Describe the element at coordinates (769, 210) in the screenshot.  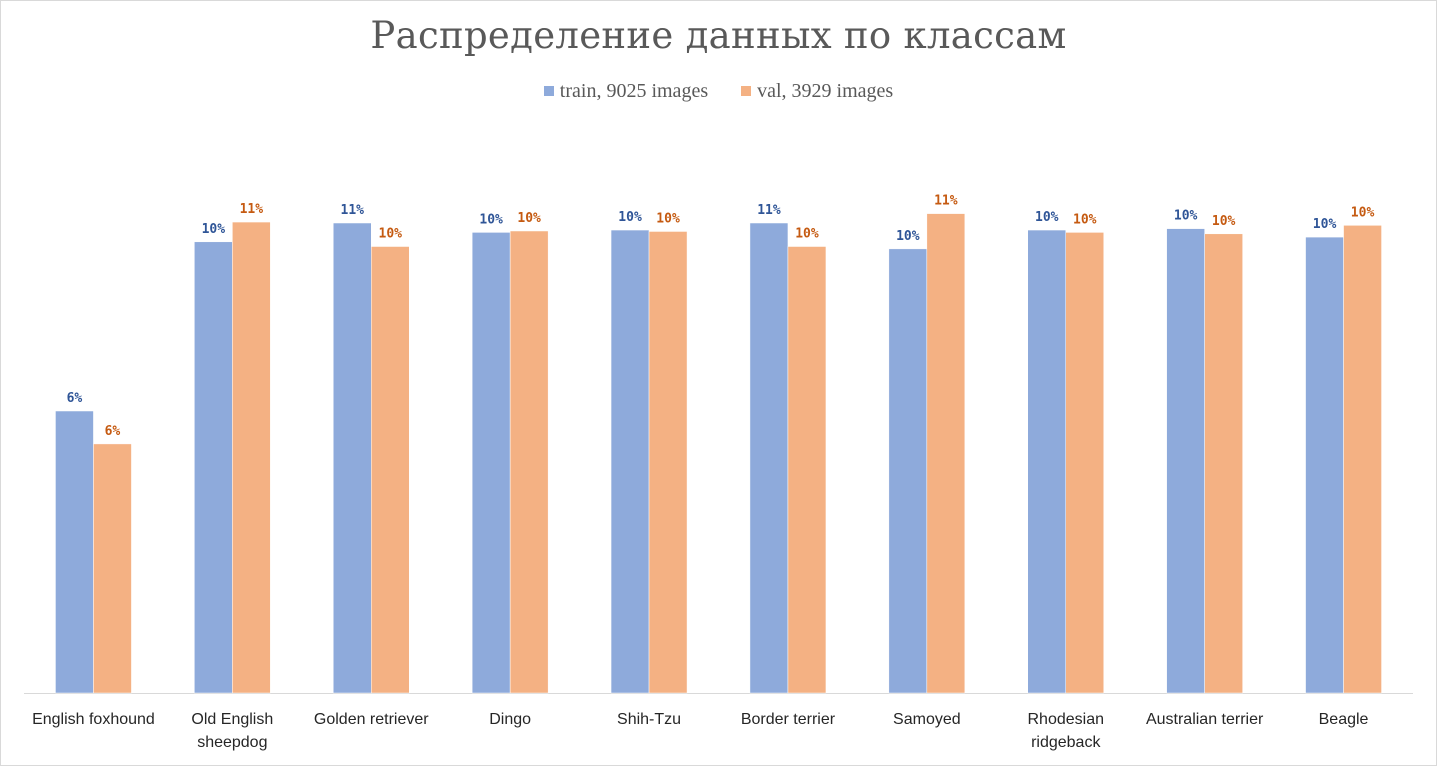
I see `data-label-train-5: 11%` at that location.